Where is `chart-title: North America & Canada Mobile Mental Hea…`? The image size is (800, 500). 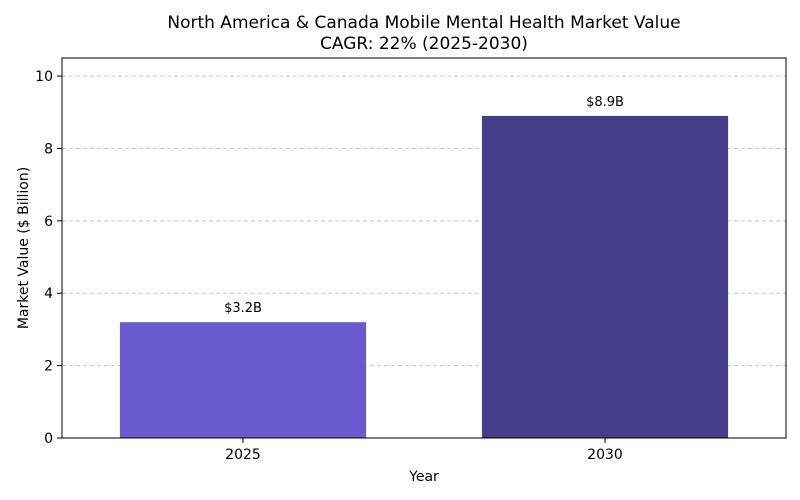
chart-title: North America & Canada Mobile Mental Hea… is located at coordinates (423, 23).